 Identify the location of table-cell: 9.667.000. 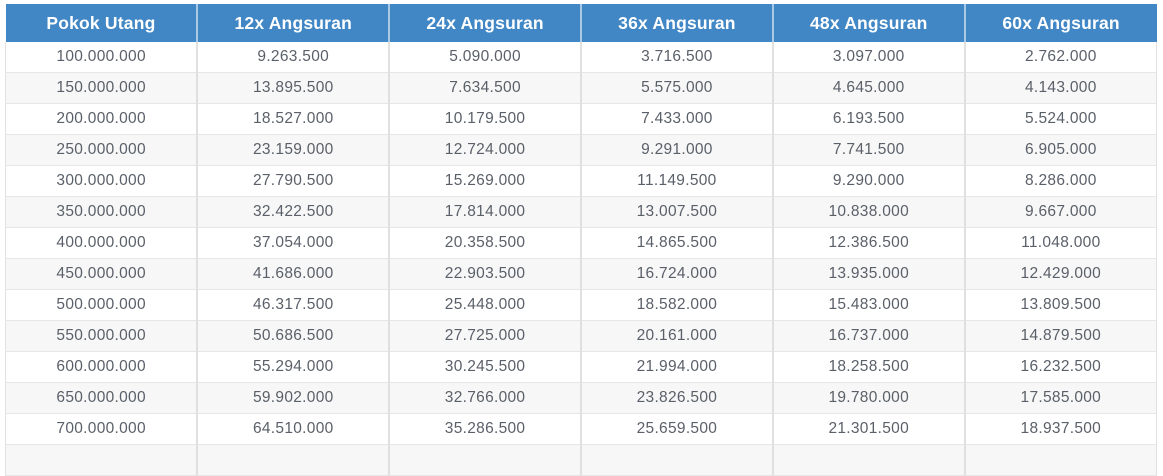
(1060, 212).